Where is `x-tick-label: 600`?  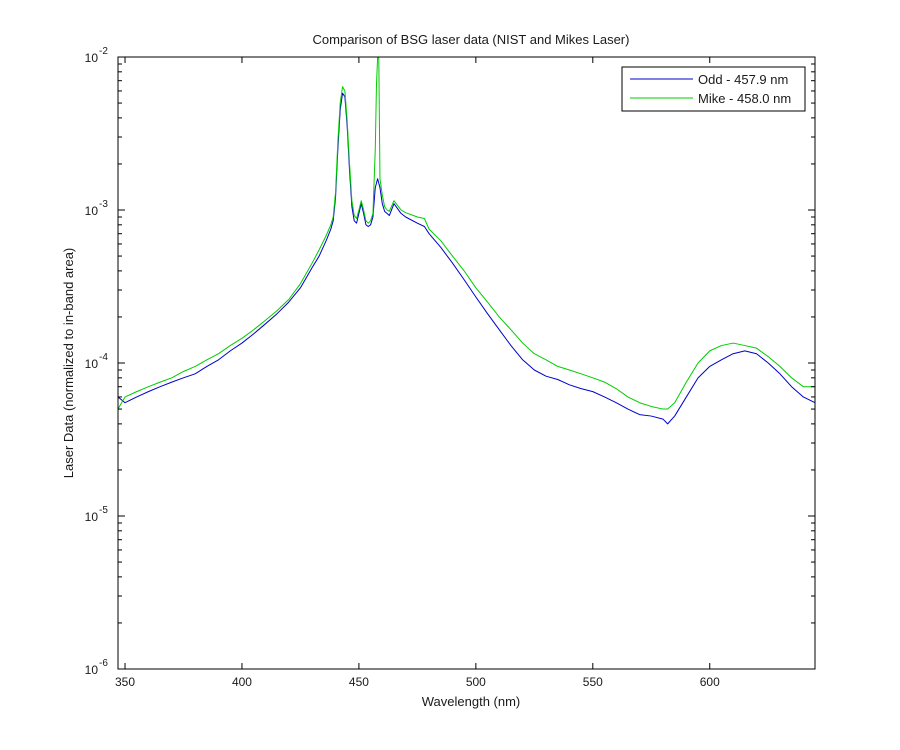
x-tick-label: 600 is located at coordinates (710, 682).